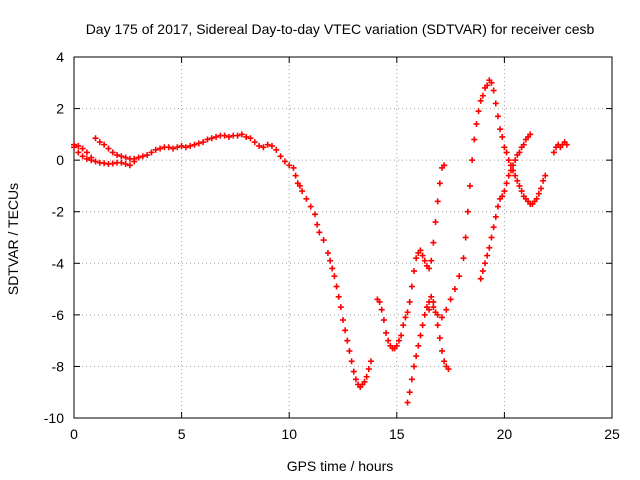  I want to click on x-tick-label: 25, so click(612, 434).